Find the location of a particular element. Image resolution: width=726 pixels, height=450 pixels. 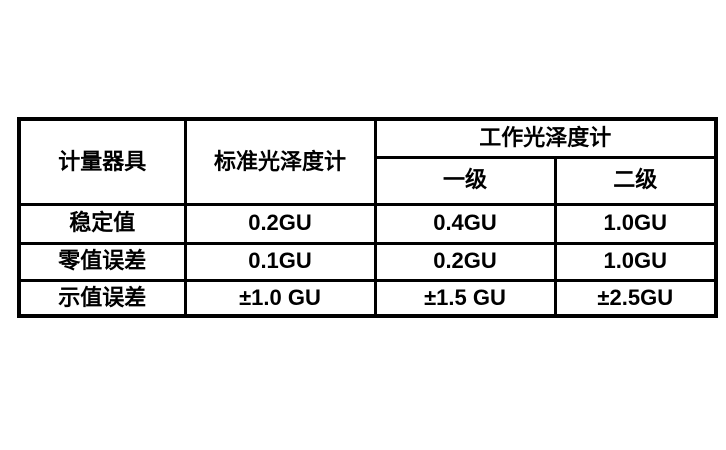

cell-indication-error-standard: ±1.0 GU is located at coordinates (280, 298).